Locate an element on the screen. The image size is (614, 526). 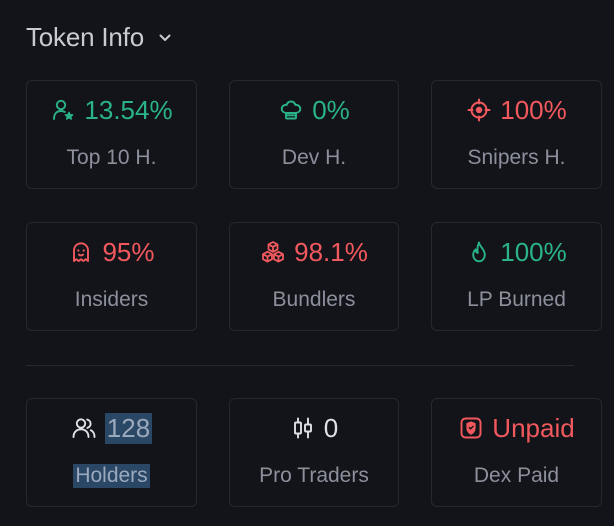
chef-hat-icon is located at coordinates (291, 110).